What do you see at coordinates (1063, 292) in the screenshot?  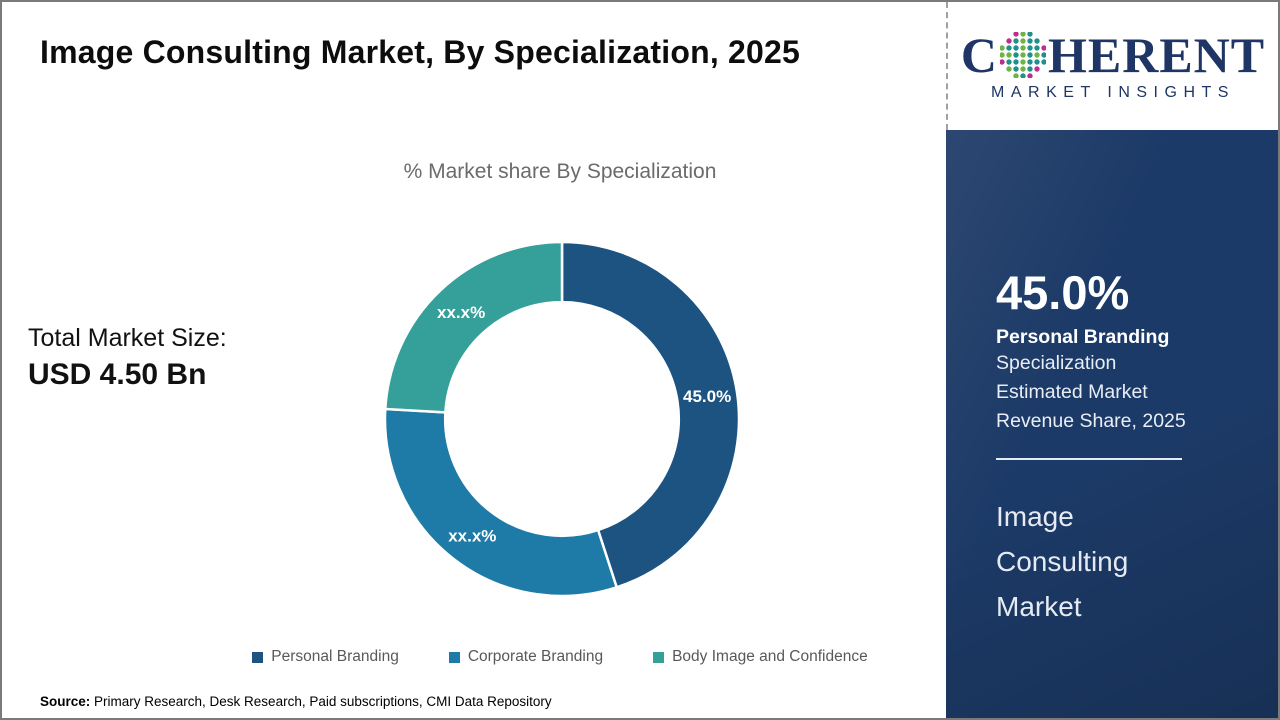 I see `sidebar-headline-value: 45.0%` at bounding box center [1063, 292].